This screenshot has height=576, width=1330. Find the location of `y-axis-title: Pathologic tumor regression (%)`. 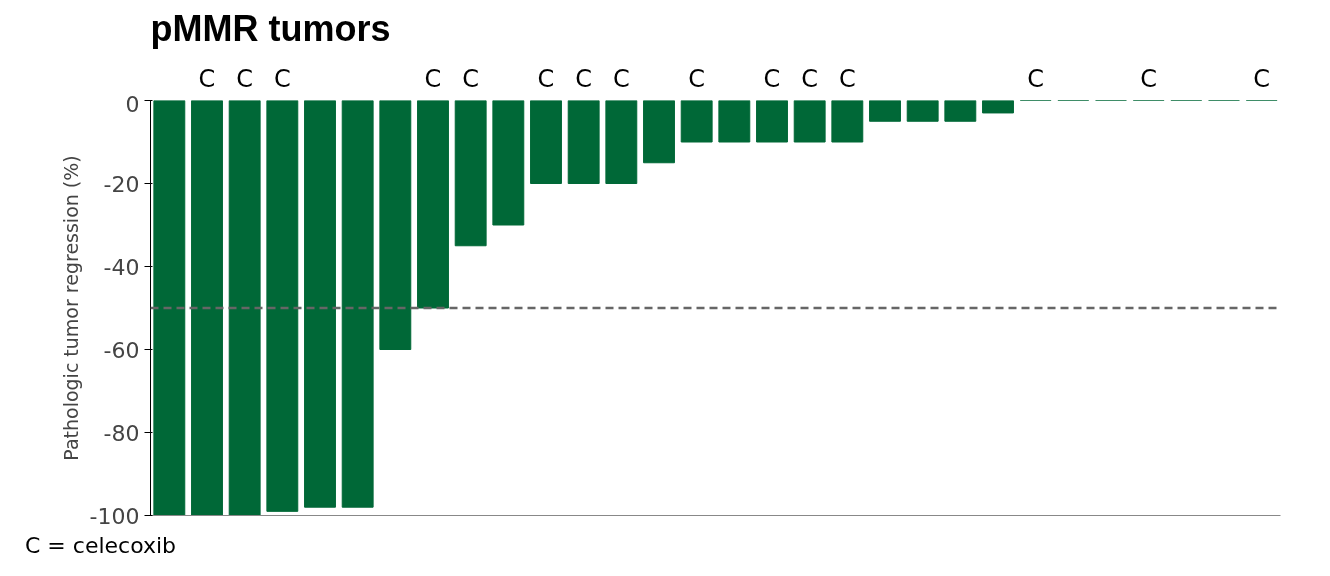

y-axis-title: Pathologic tumor regression (%) is located at coordinates (70, 308).